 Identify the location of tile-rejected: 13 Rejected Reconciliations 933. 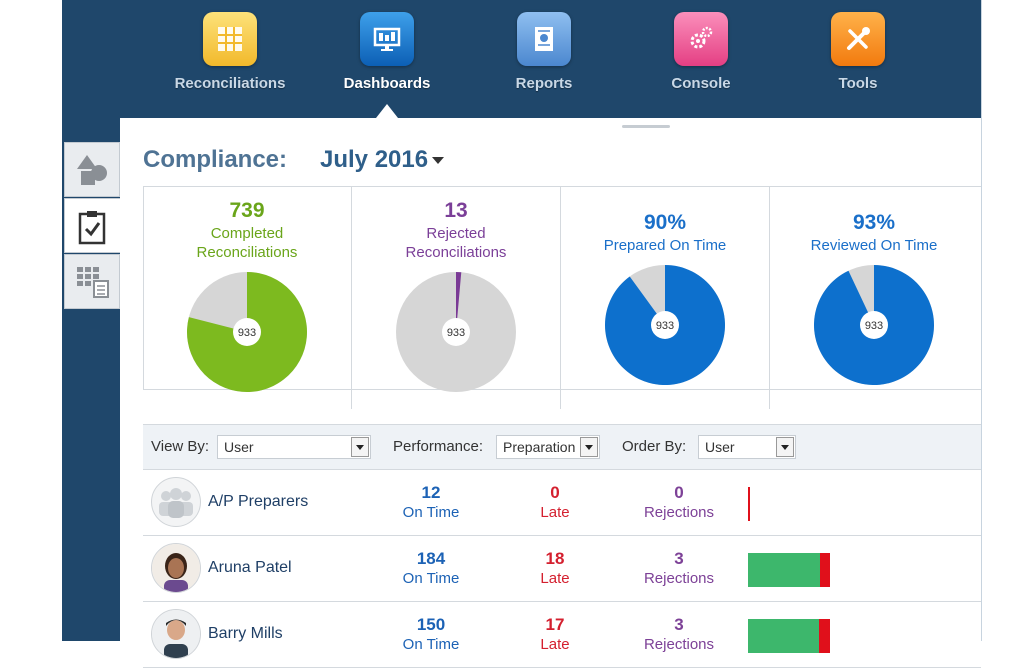
(456, 296).